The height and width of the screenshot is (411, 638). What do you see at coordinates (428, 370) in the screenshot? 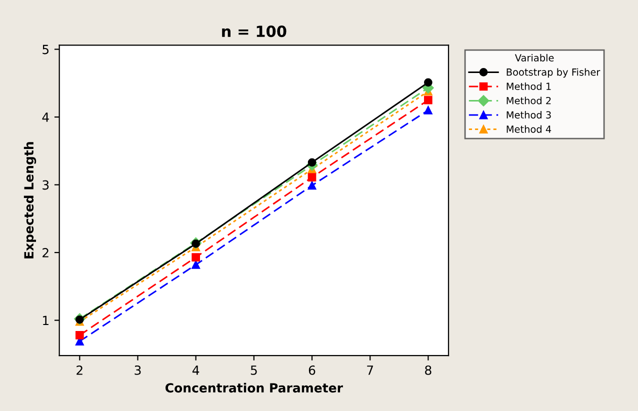
I see `x-tick-label: 8` at bounding box center [428, 370].